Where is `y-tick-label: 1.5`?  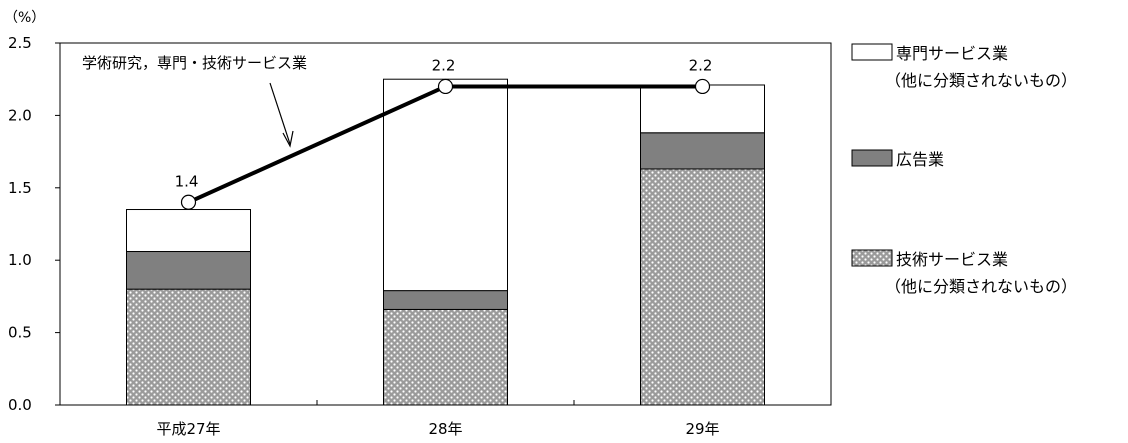
y-tick-label: 1.5 is located at coordinates (20, 188).